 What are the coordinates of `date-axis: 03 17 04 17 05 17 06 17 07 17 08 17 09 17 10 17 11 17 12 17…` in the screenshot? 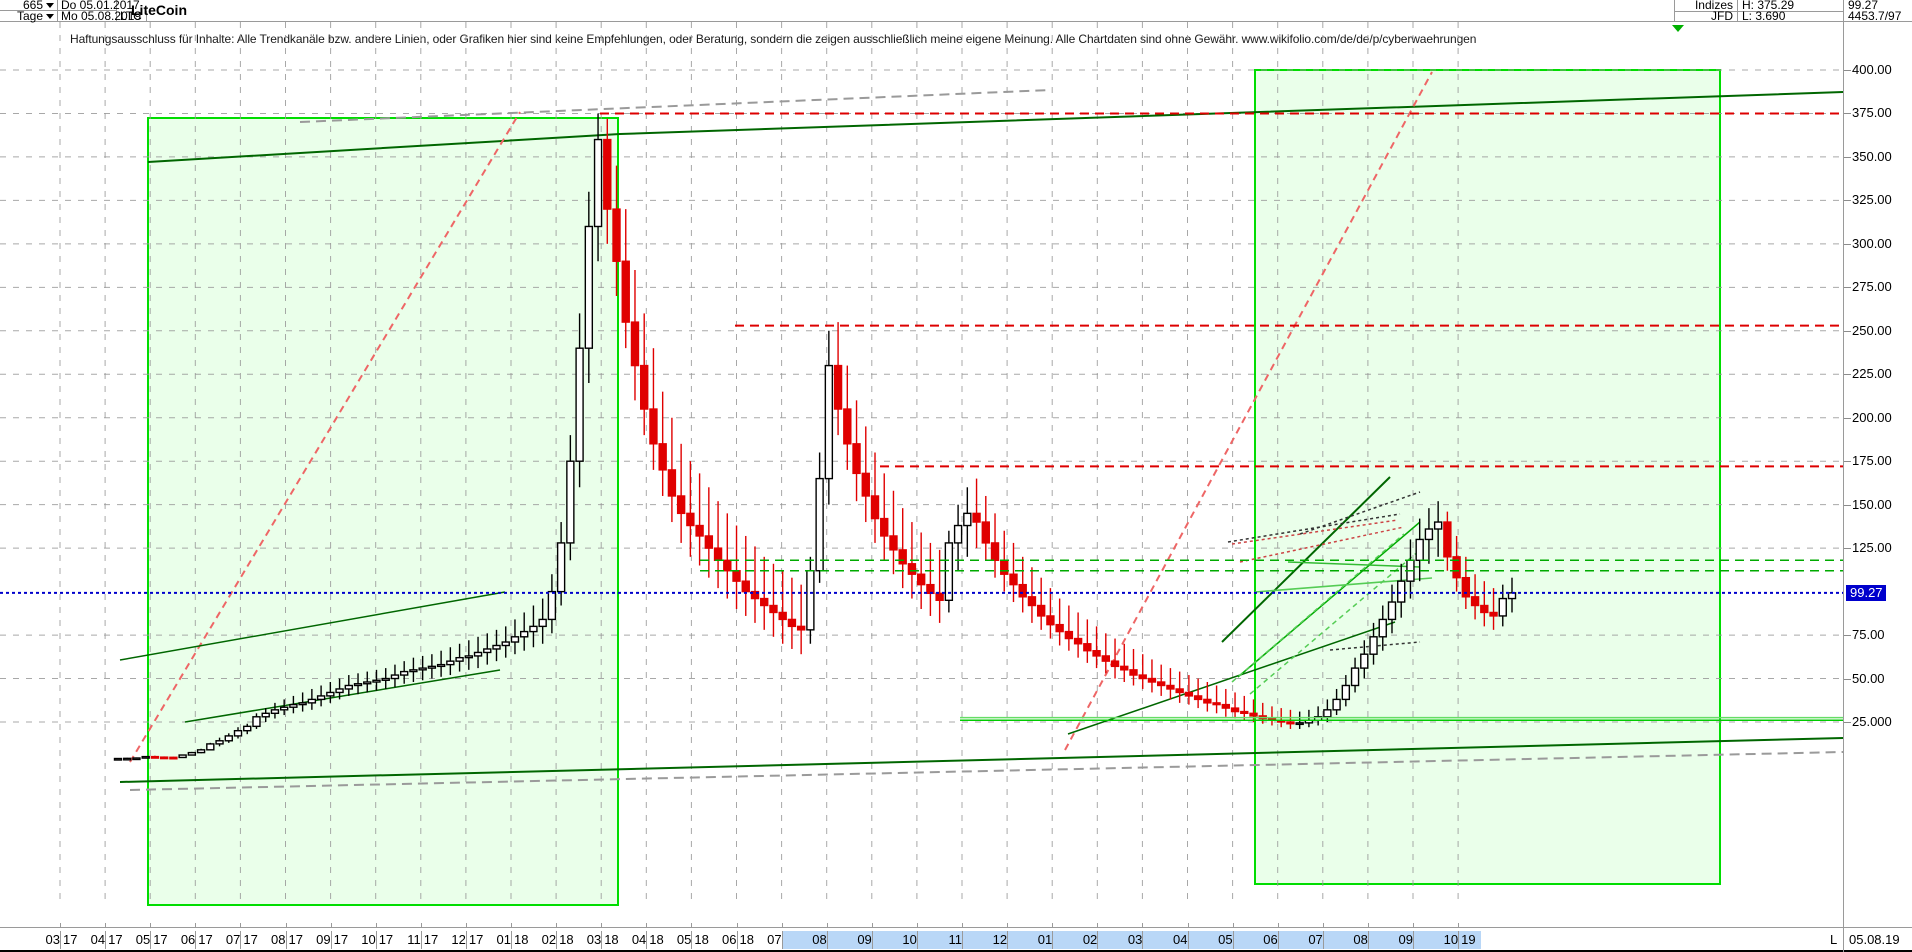 It's located at (956, 937).